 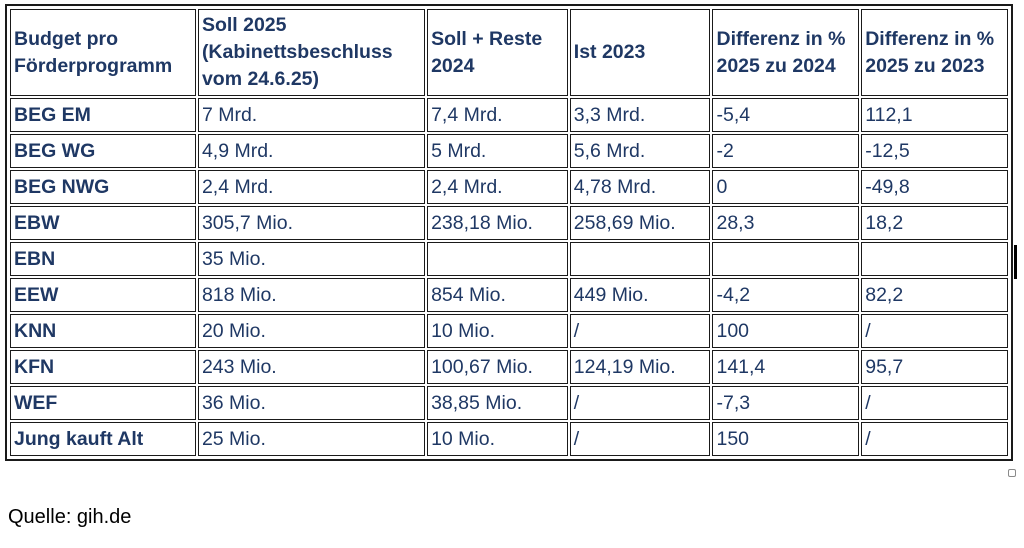 I want to click on table-row: EEW 818 Mio. 854 Mio. 449 Mio. -4,2 82,2, so click(x=509, y=295).